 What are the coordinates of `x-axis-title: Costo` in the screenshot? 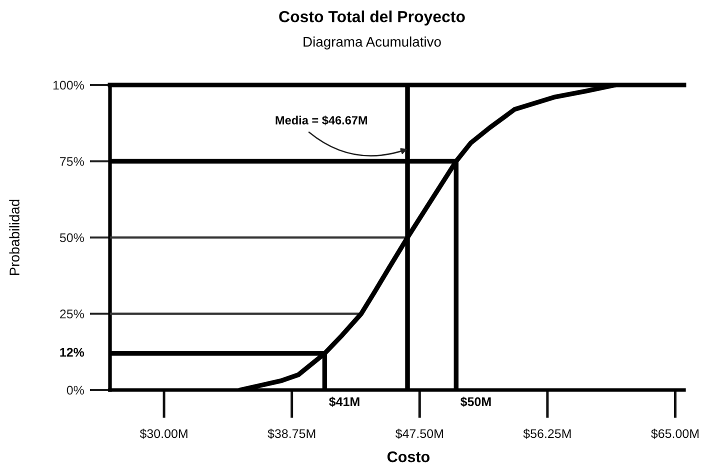 It's located at (408, 456).